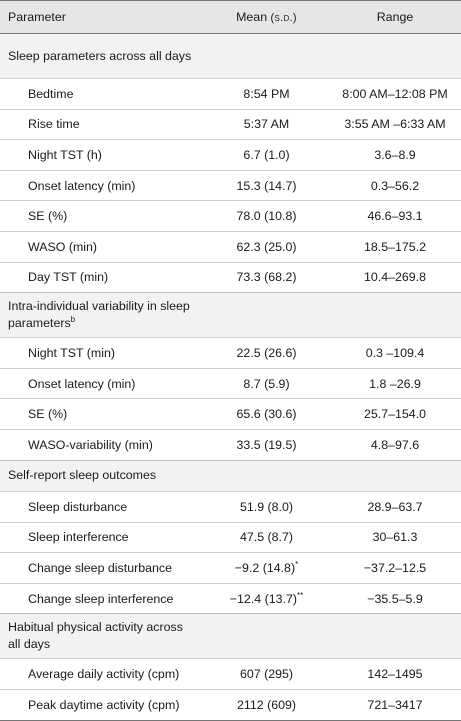  What do you see at coordinates (100, 55) in the screenshot?
I see `section-title-text: Sleep parameters across all days` at bounding box center [100, 55].